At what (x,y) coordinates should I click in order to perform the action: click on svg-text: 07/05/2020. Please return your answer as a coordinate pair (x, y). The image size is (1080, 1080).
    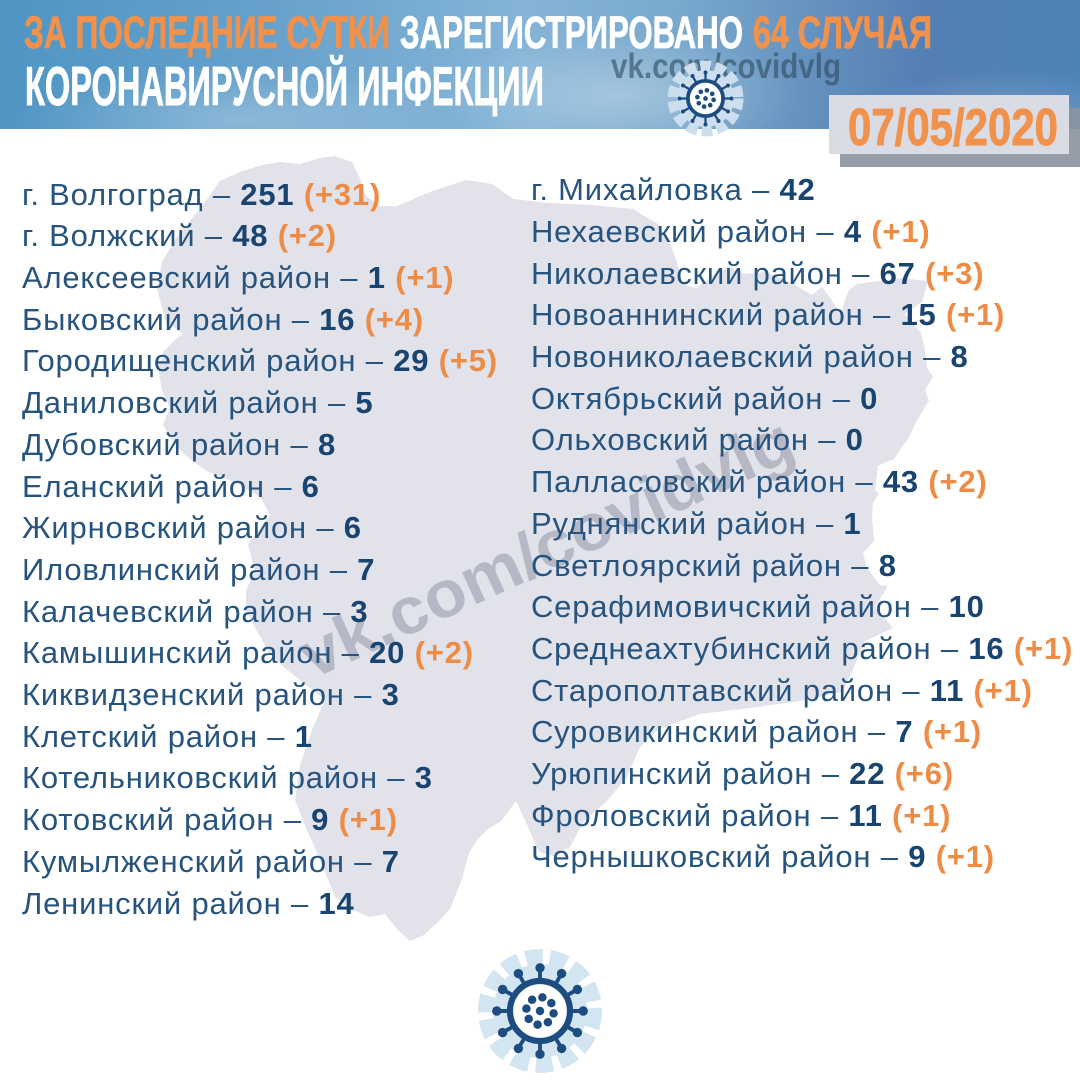
    Looking at the image, I should click on (953, 128).